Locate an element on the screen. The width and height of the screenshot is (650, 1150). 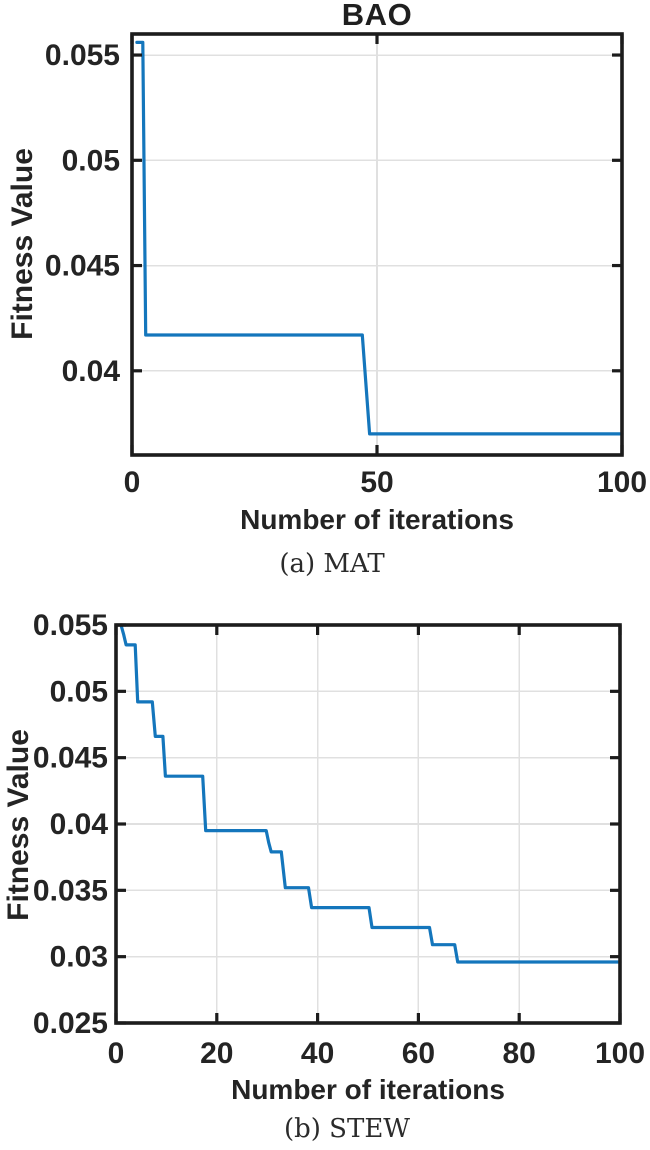
mat-y-axis-label: Fitness Value is located at coordinates (22, 244).